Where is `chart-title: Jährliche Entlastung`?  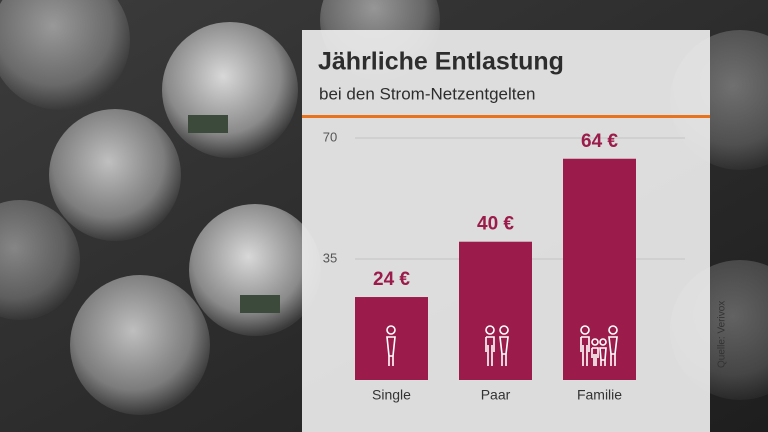
chart-title: Jährliche Entlastung is located at coordinates (441, 62).